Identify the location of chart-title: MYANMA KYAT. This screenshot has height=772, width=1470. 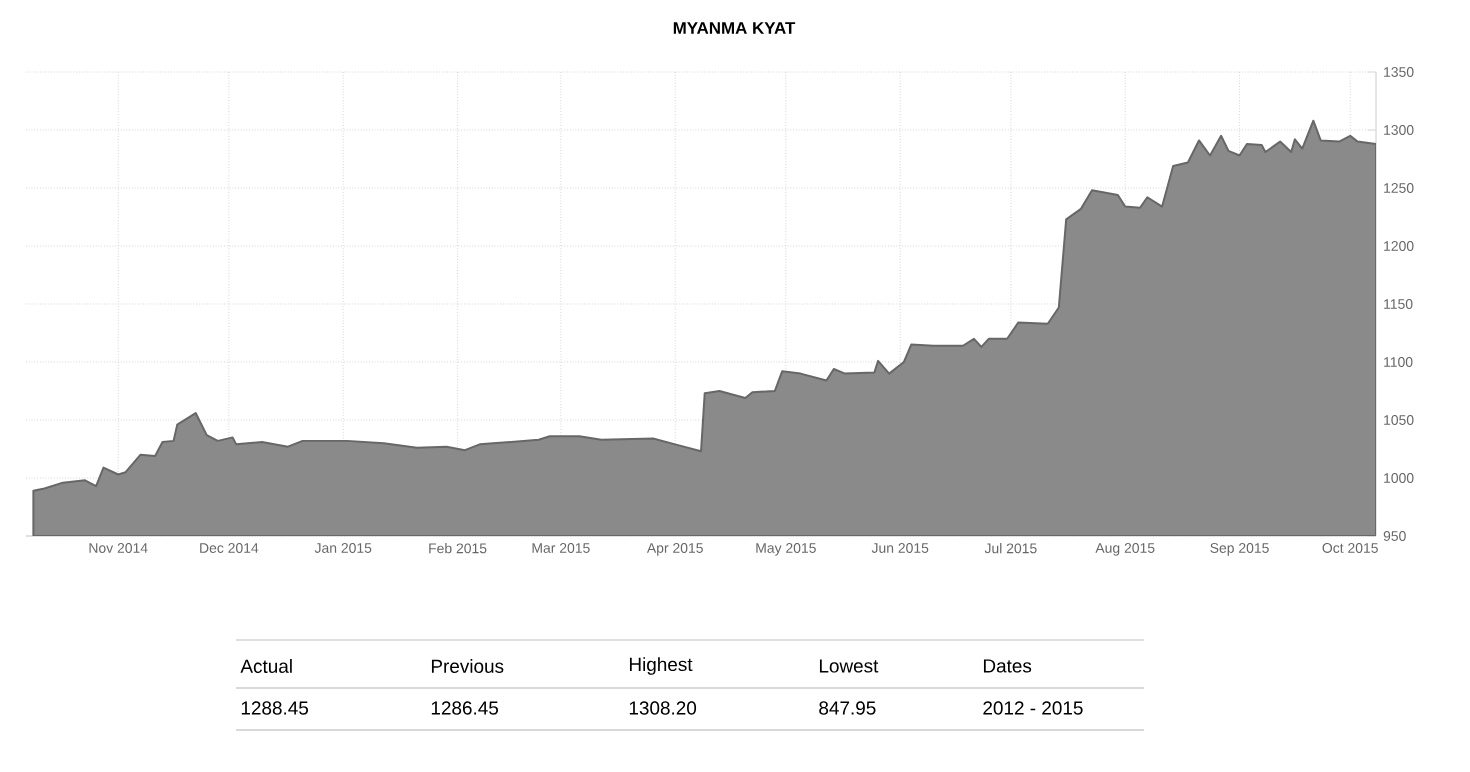
(734, 28).